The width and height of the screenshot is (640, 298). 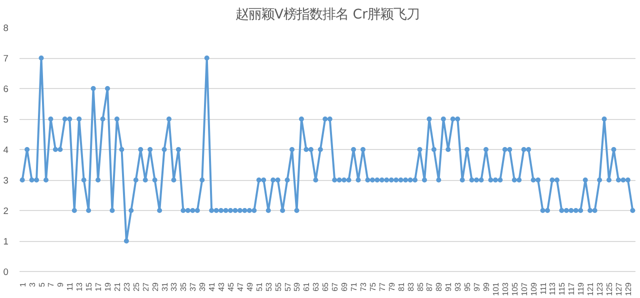 What do you see at coordinates (628, 289) in the screenshot?
I see `x-tick-label: 129` at bounding box center [628, 289].